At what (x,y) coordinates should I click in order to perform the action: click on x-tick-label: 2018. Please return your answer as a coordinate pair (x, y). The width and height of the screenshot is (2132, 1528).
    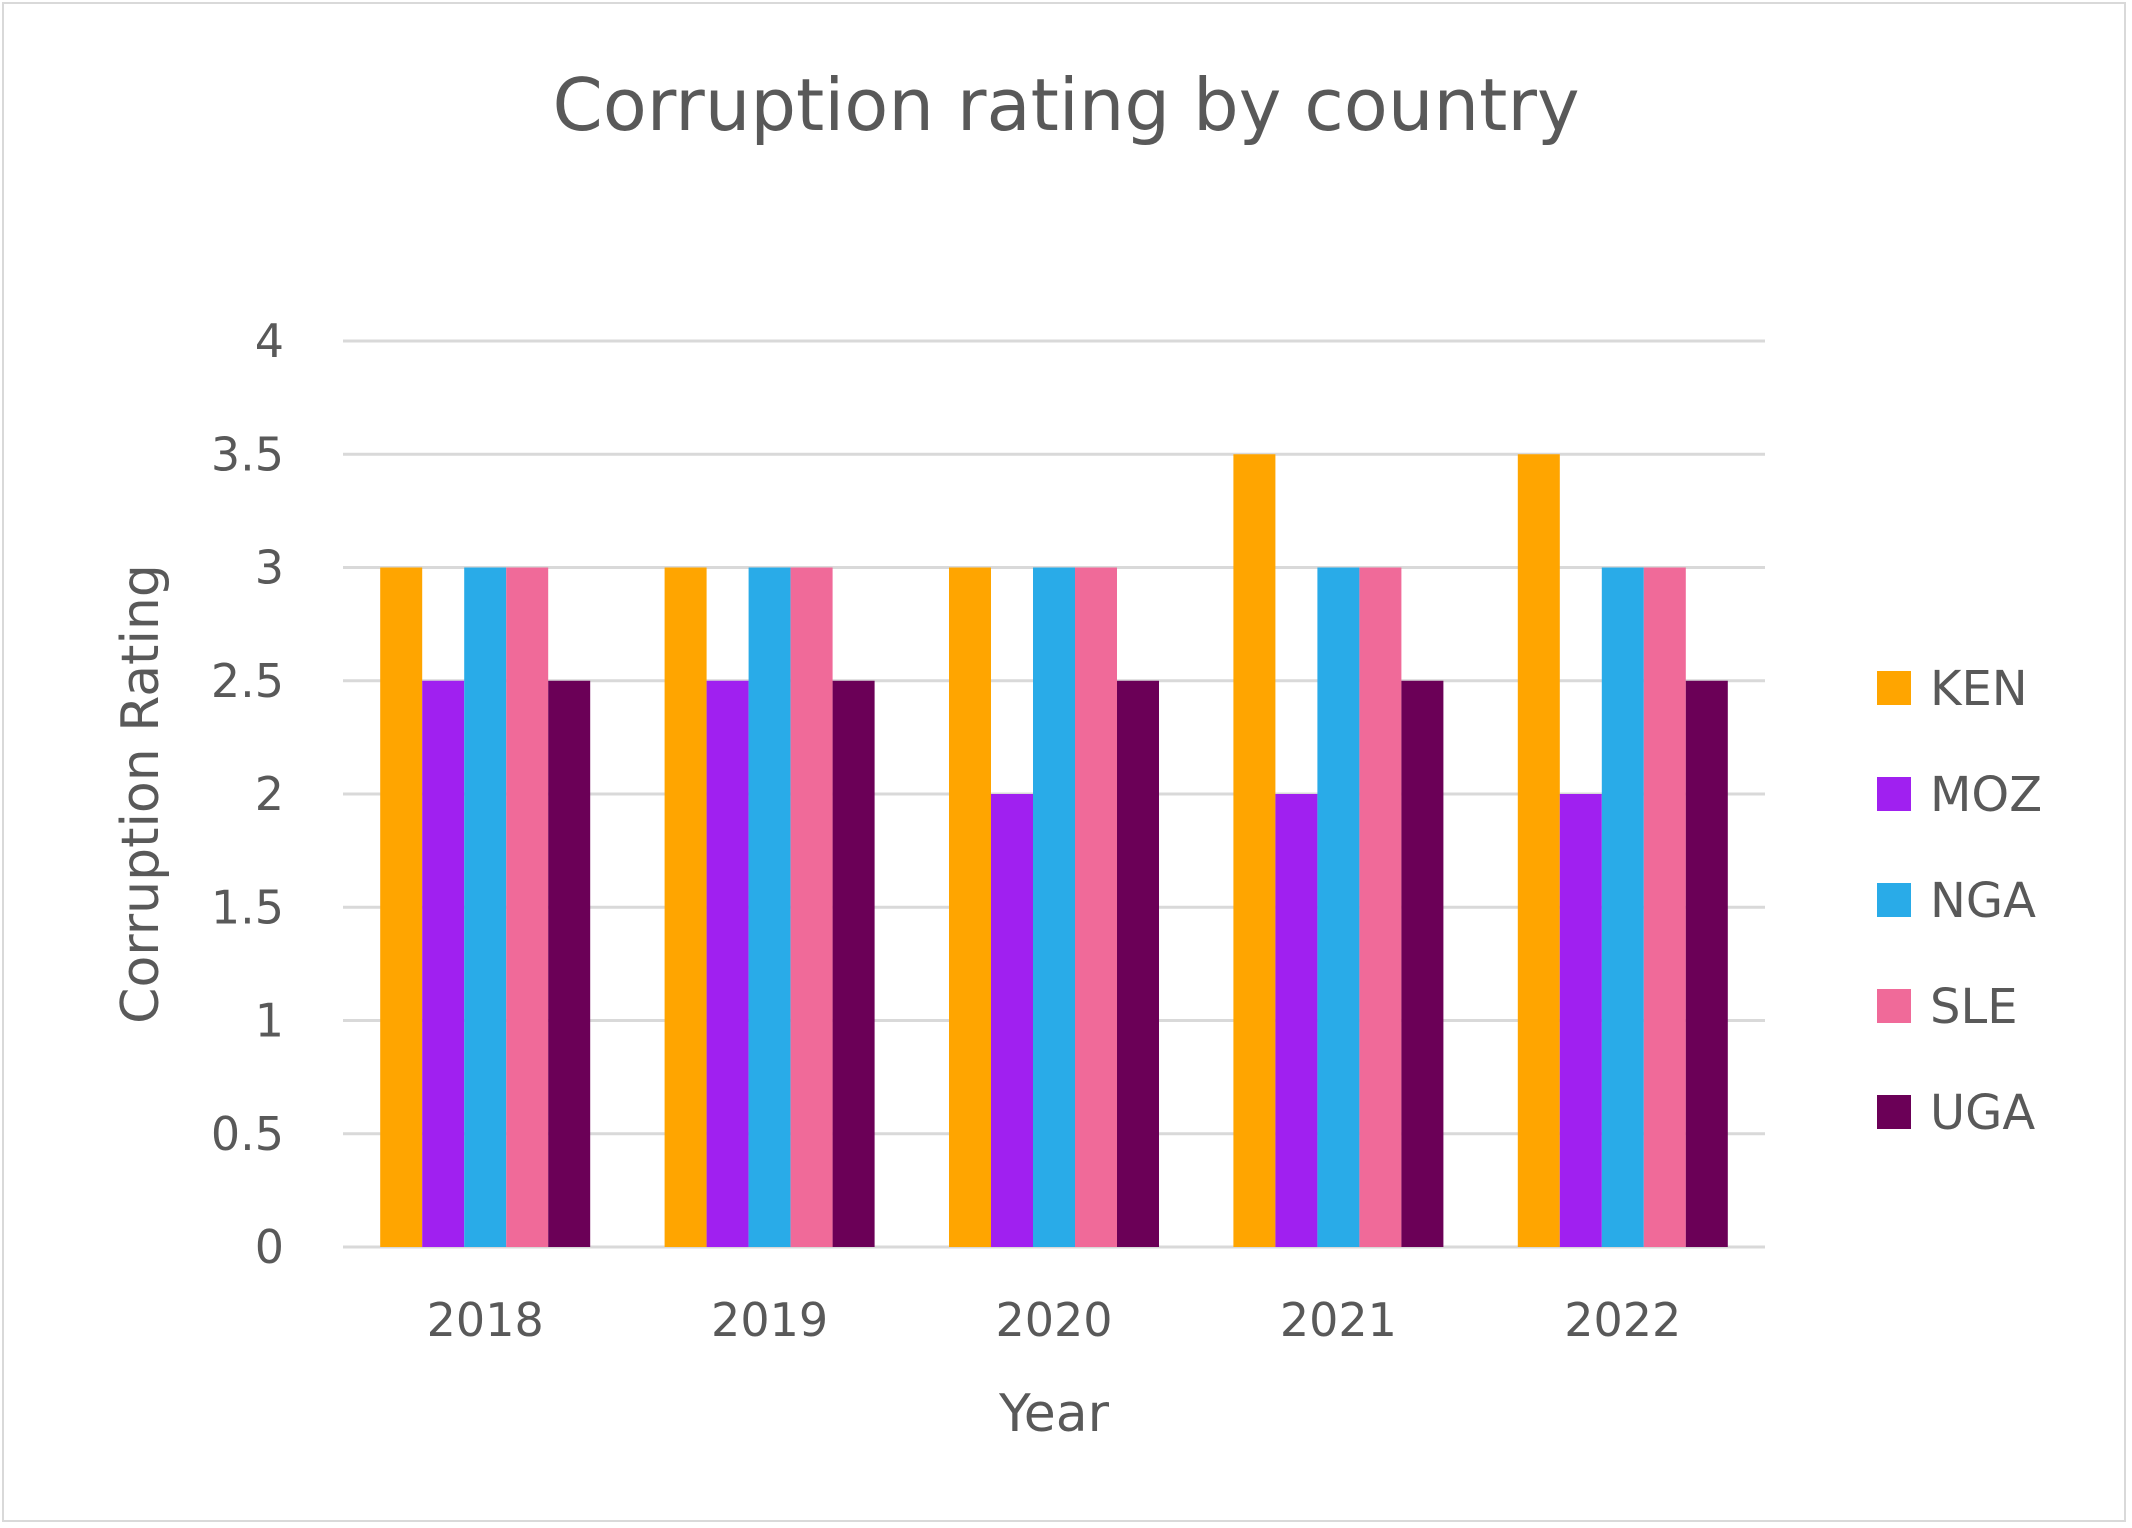
    Looking at the image, I should click on (485, 1320).